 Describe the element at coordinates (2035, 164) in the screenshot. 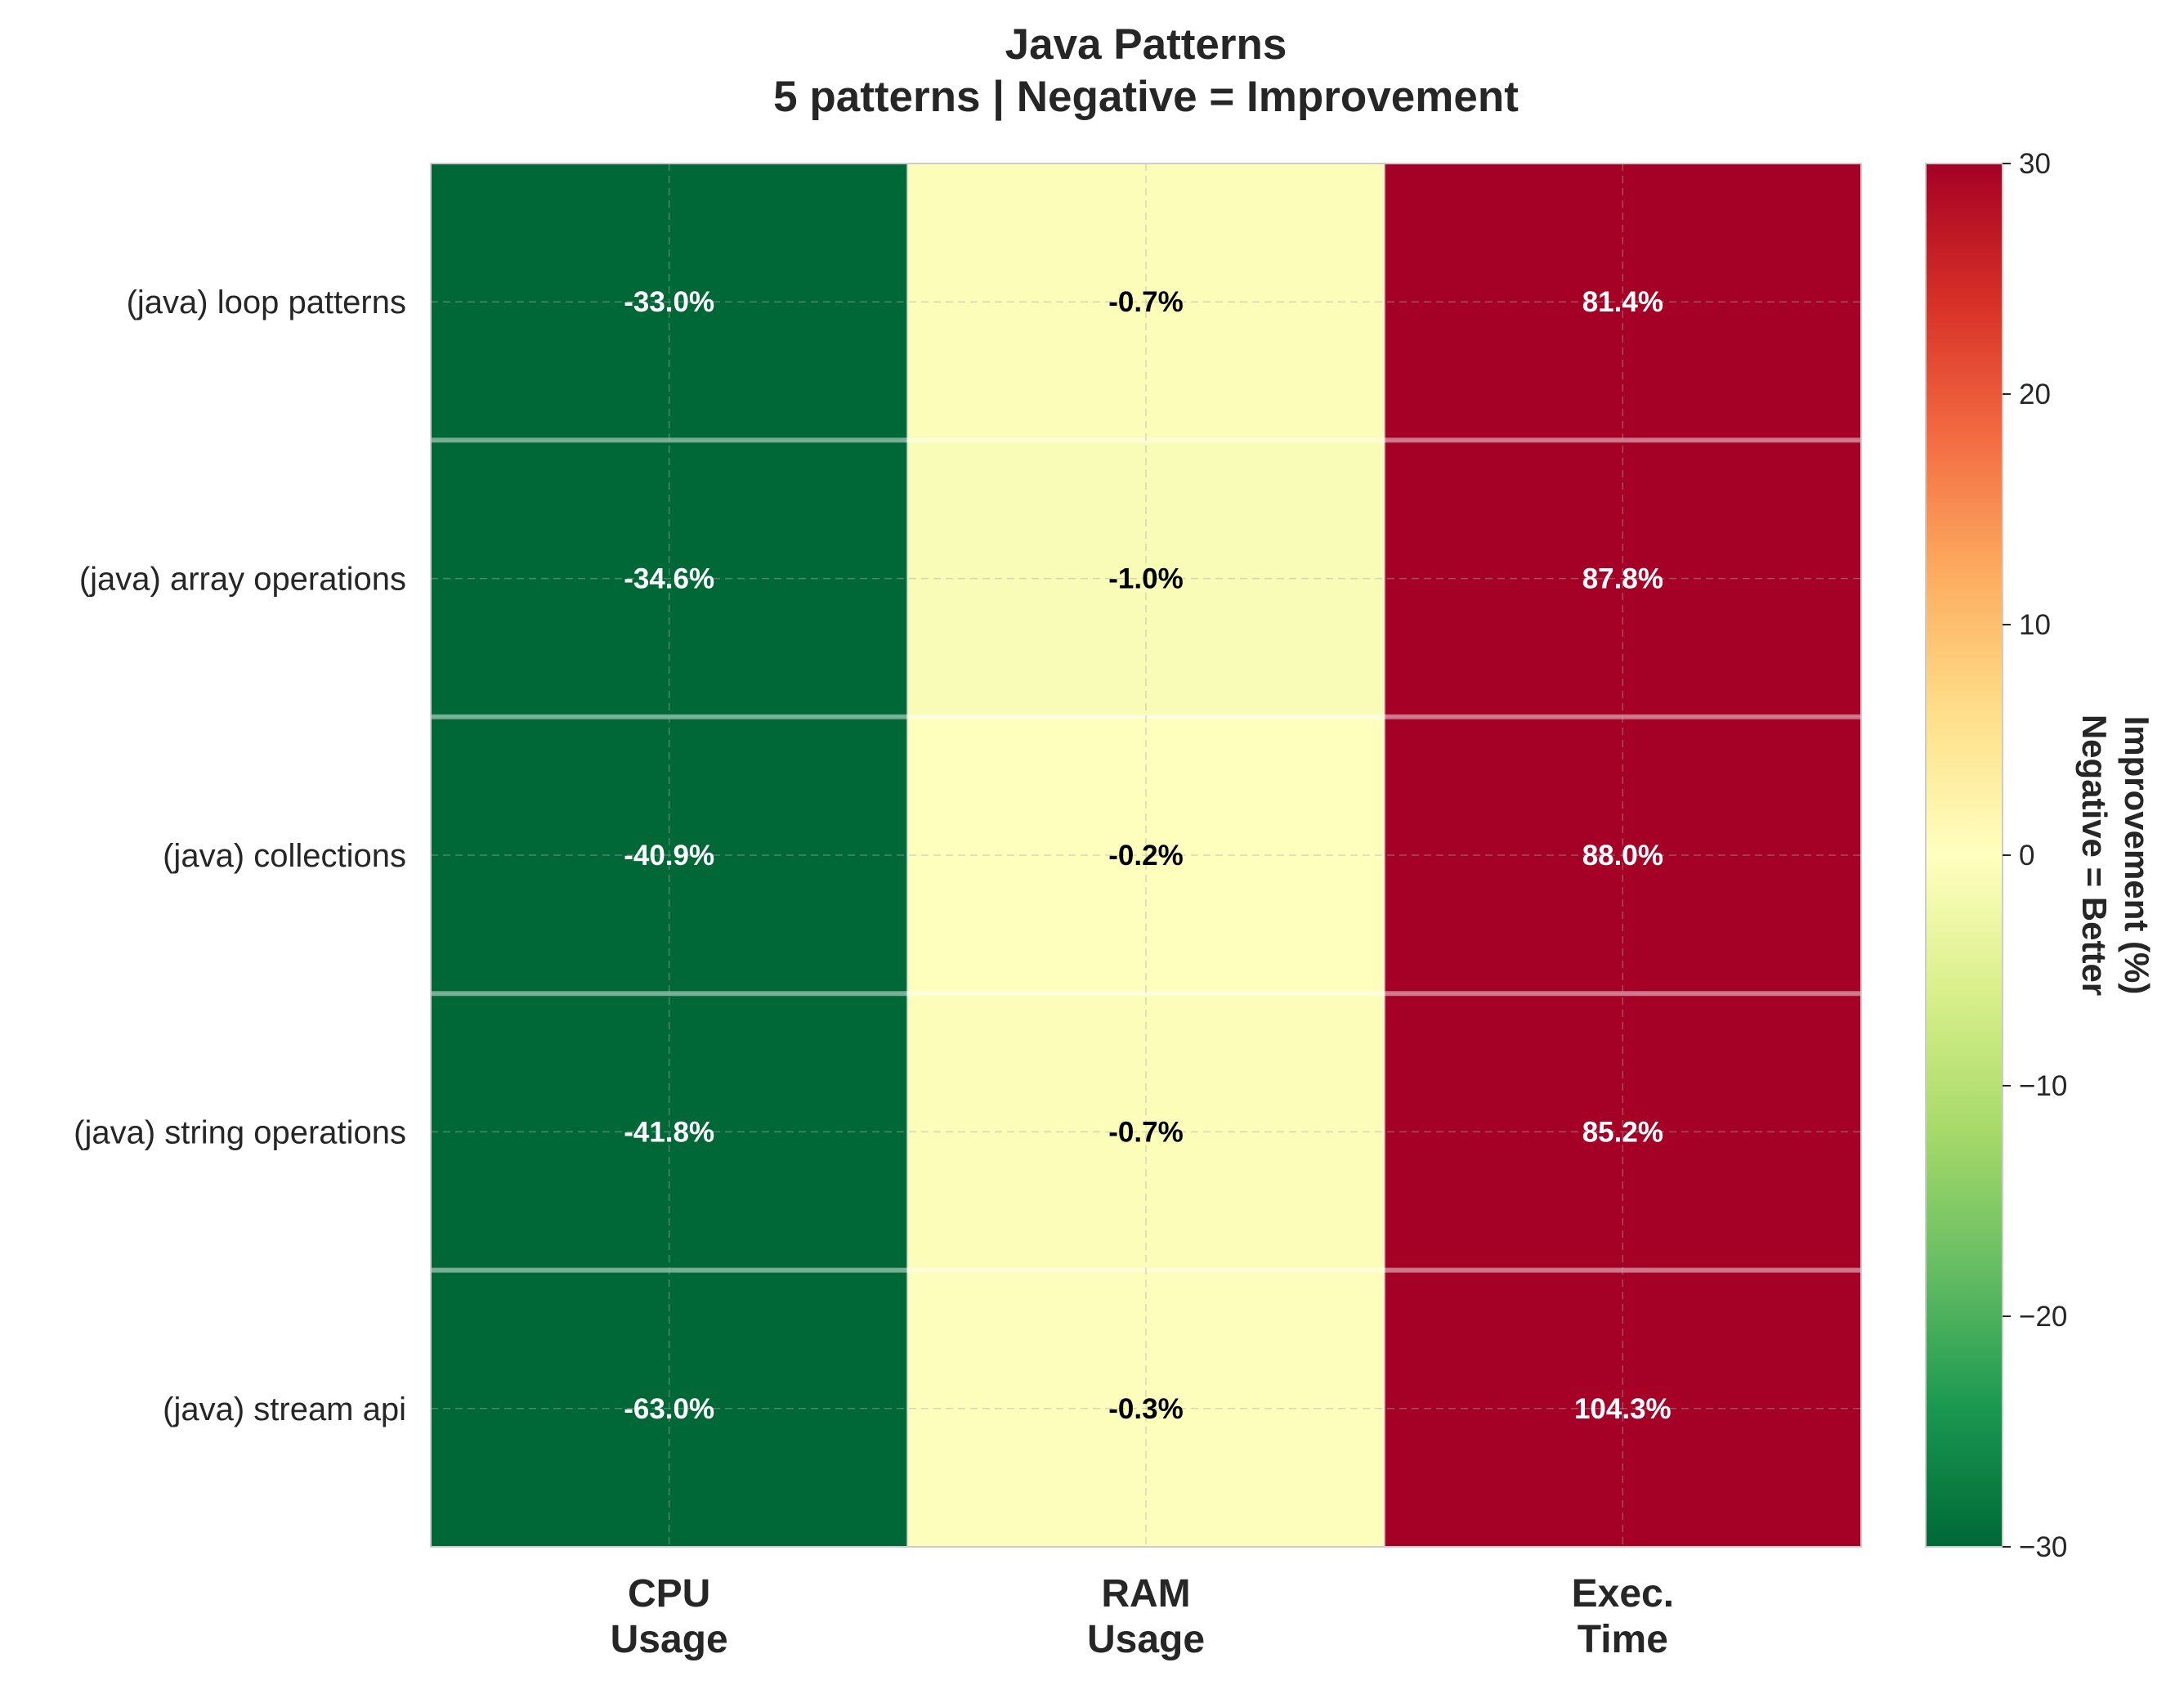

I see `colorbar-tick-label: 30` at that location.